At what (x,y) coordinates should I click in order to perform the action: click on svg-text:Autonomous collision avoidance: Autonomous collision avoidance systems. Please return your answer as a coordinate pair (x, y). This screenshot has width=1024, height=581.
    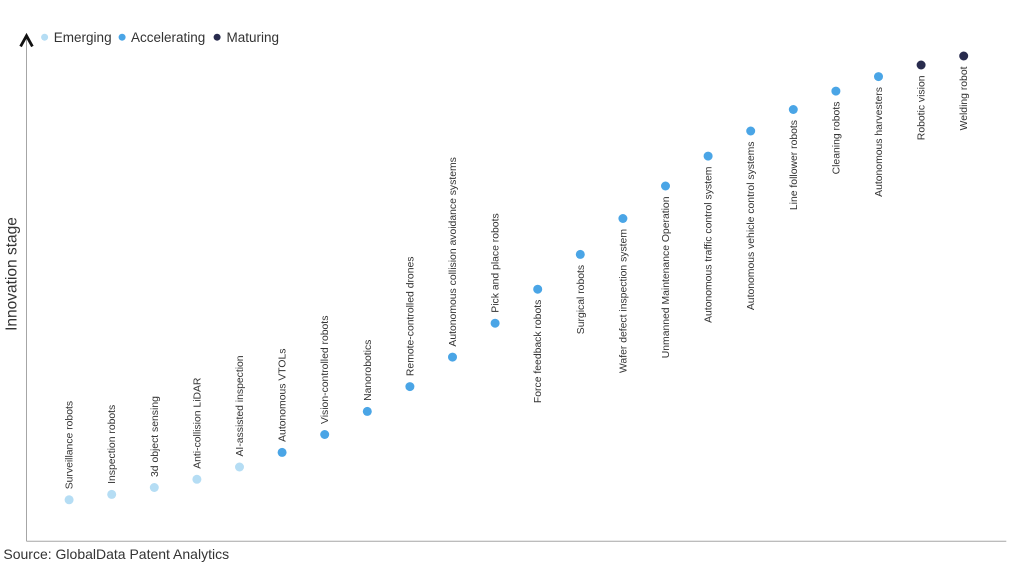
    Looking at the image, I should click on (453, 251).